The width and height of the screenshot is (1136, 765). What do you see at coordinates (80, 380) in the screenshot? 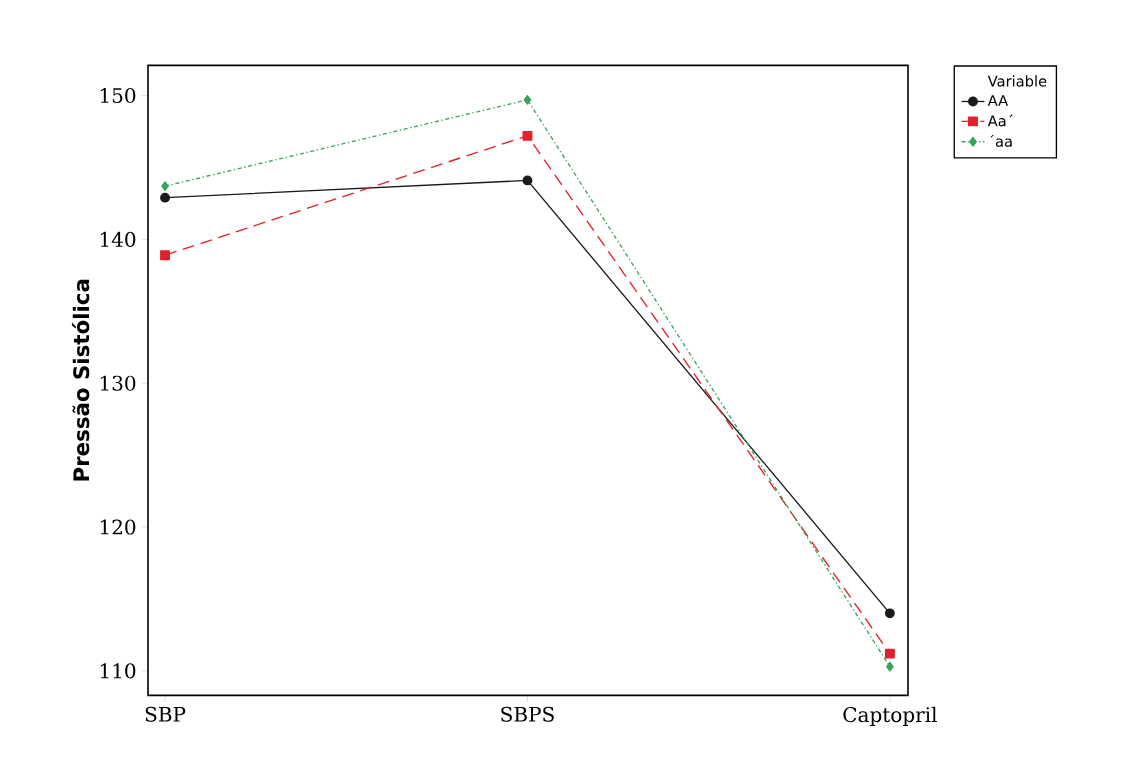
I see `y-axis-title: Pressão Sistólica` at bounding box center [80, 380].